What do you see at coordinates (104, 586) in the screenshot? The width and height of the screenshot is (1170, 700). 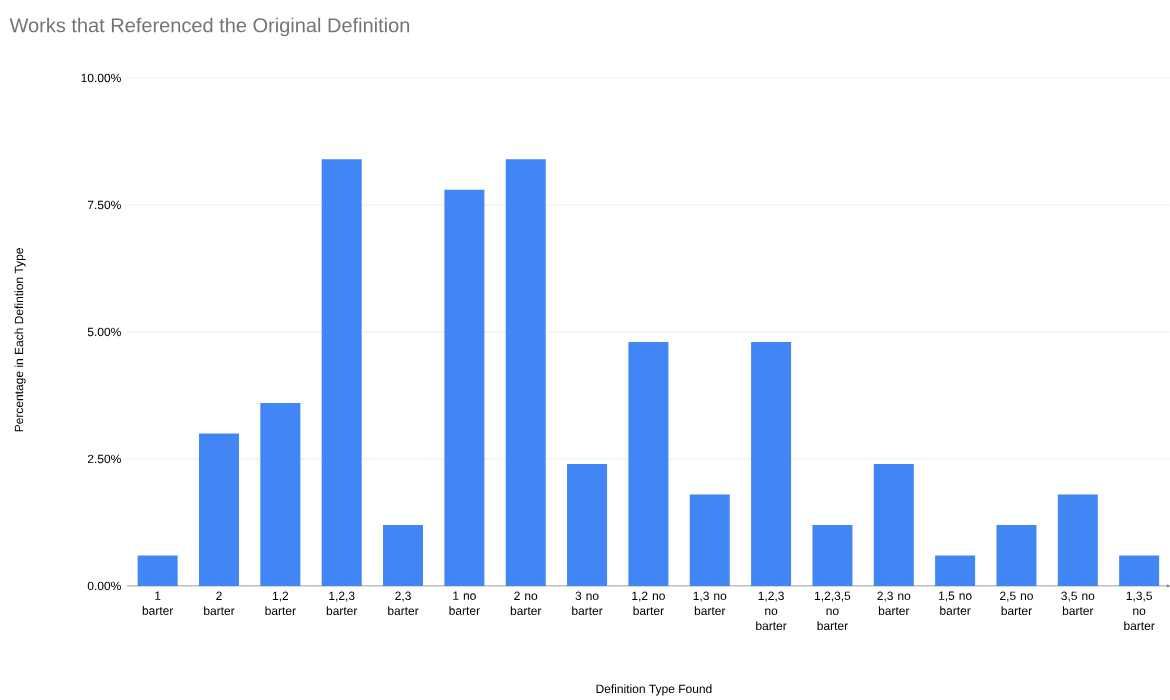 I see `y-tick-label: 0.00%` at bounding box center [104, 586].